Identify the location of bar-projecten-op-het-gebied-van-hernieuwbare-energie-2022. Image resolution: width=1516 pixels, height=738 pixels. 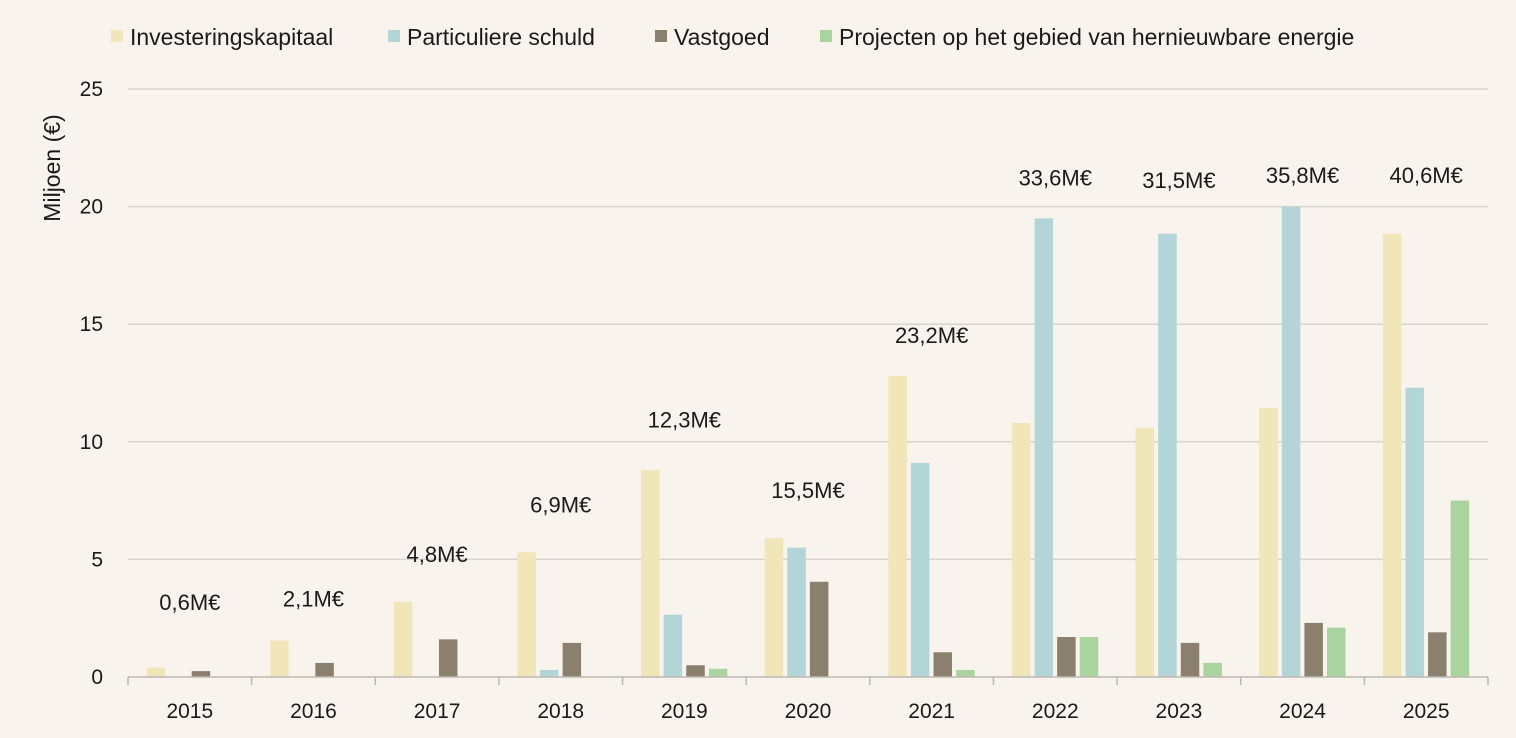
(1089, 657).